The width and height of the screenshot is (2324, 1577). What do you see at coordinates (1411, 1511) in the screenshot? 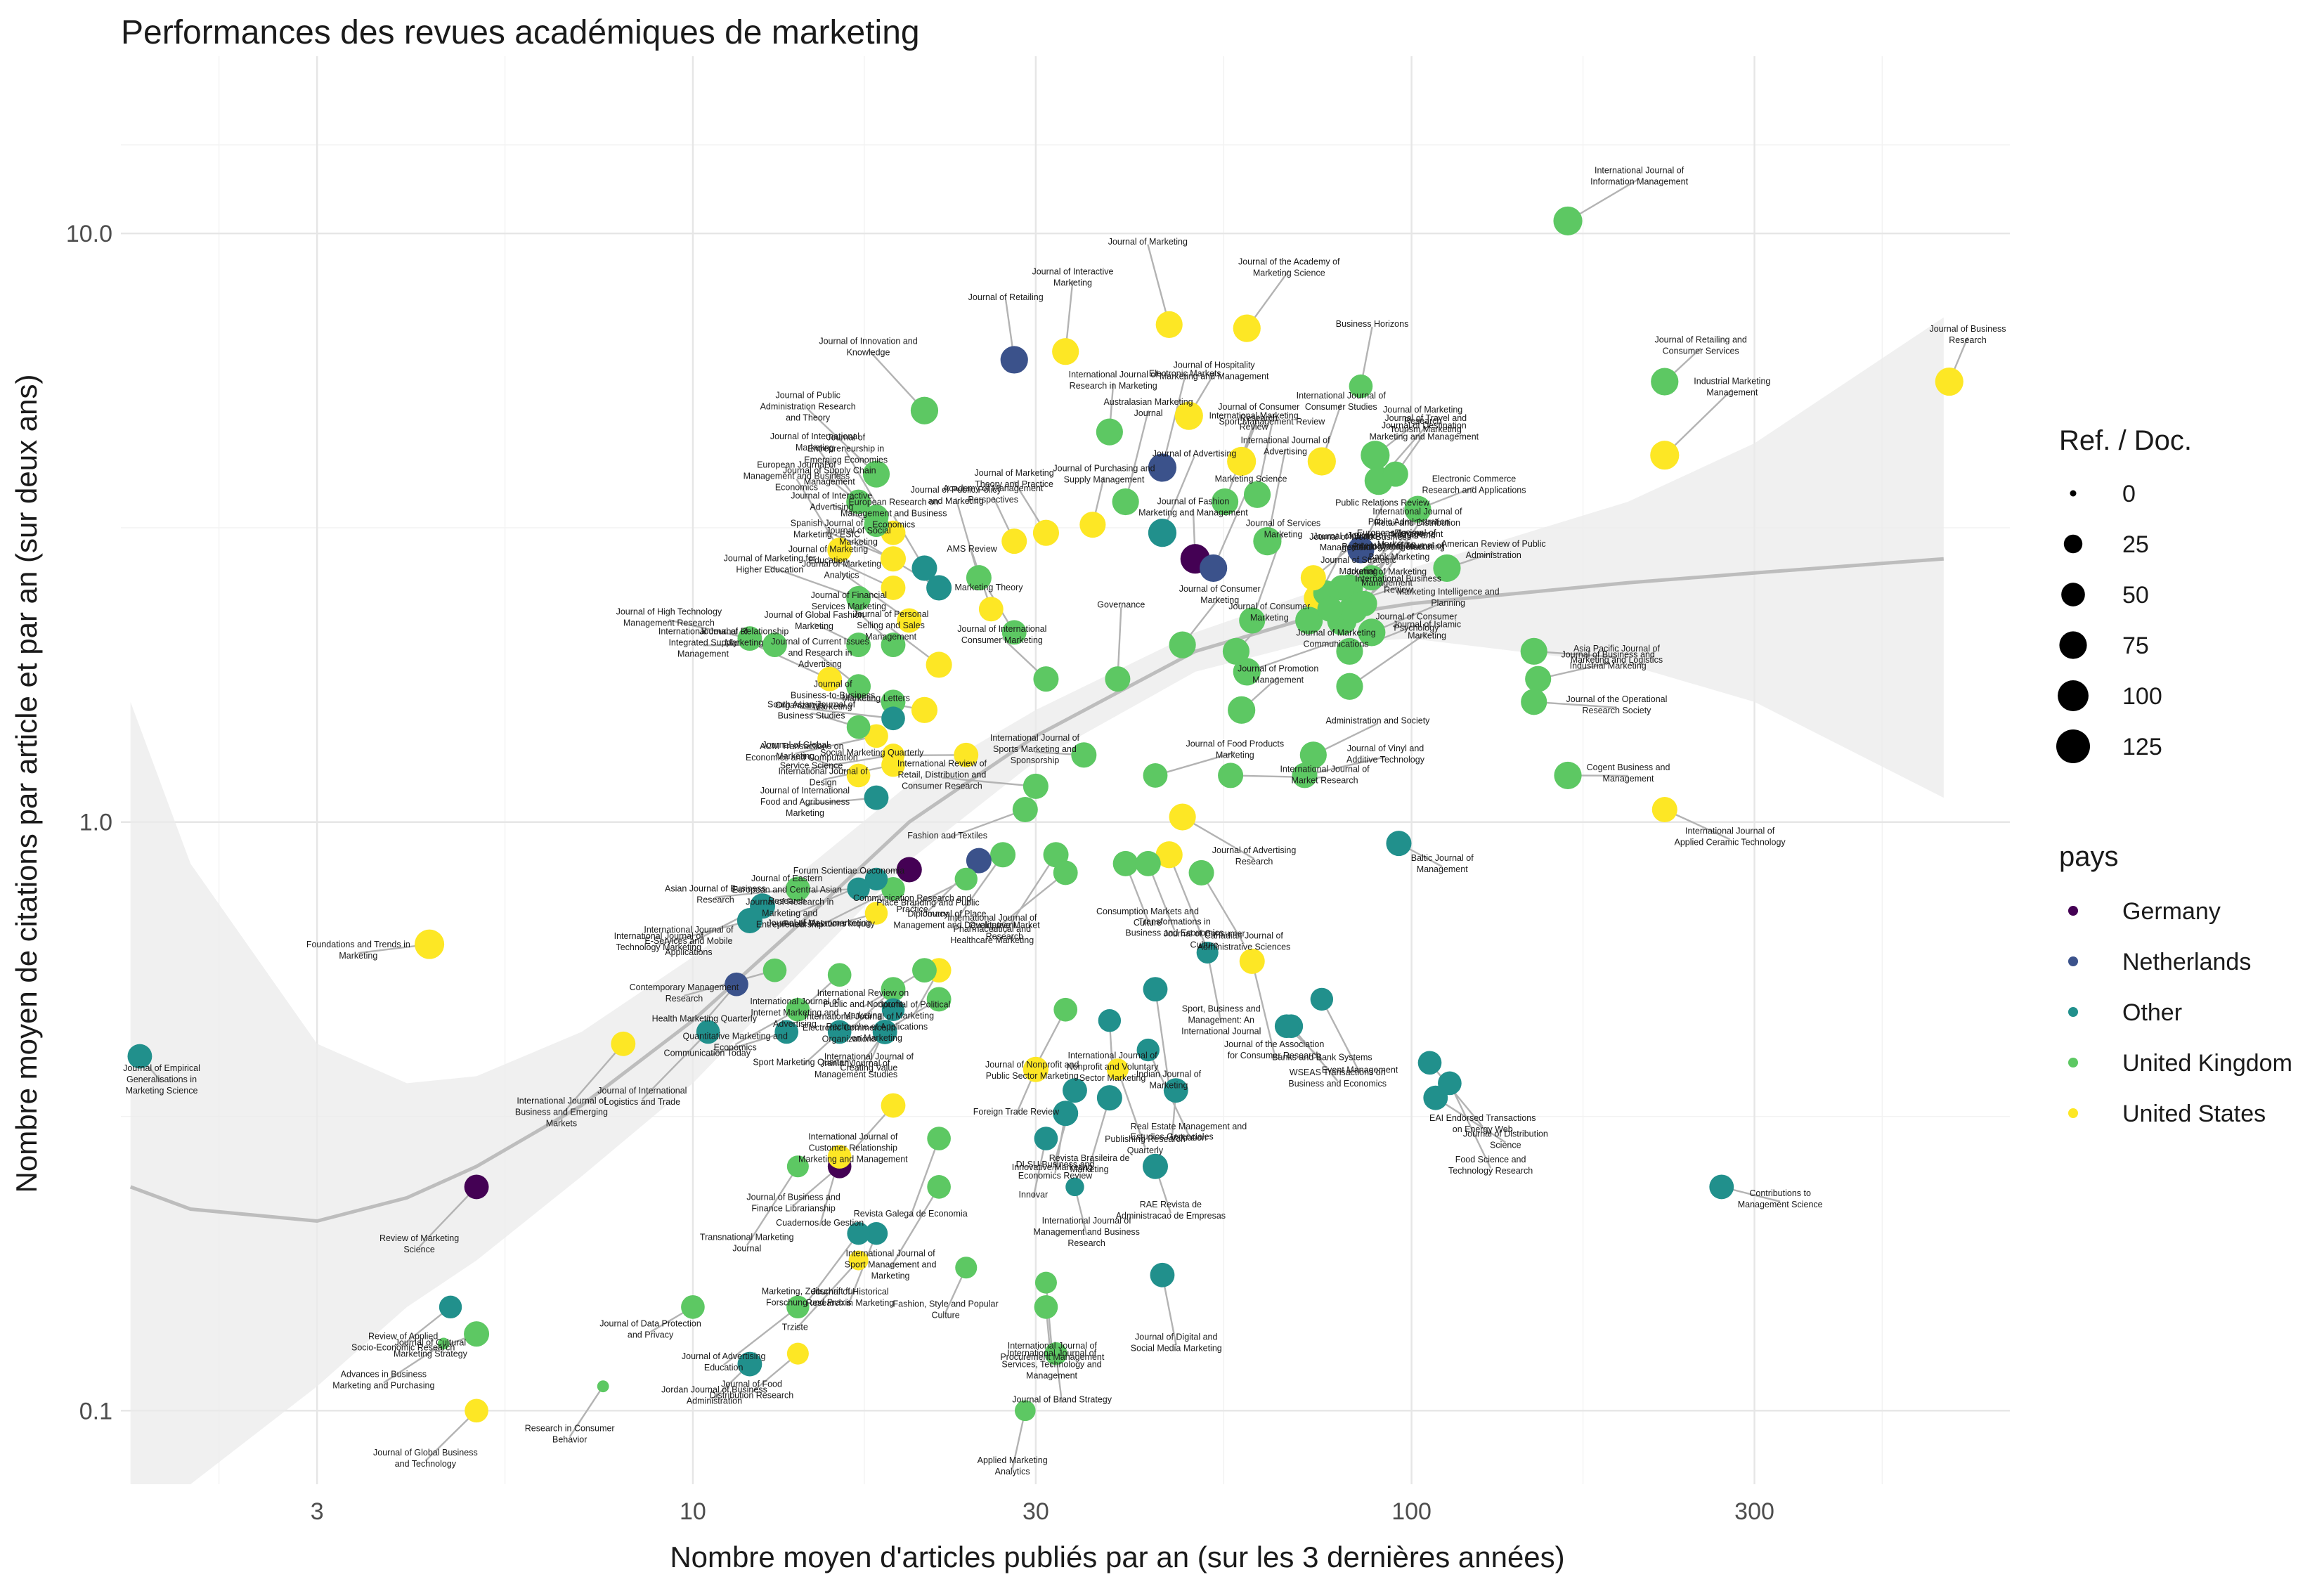
I see `x-tick-label: 100` at bounding box center [1411, 1511].